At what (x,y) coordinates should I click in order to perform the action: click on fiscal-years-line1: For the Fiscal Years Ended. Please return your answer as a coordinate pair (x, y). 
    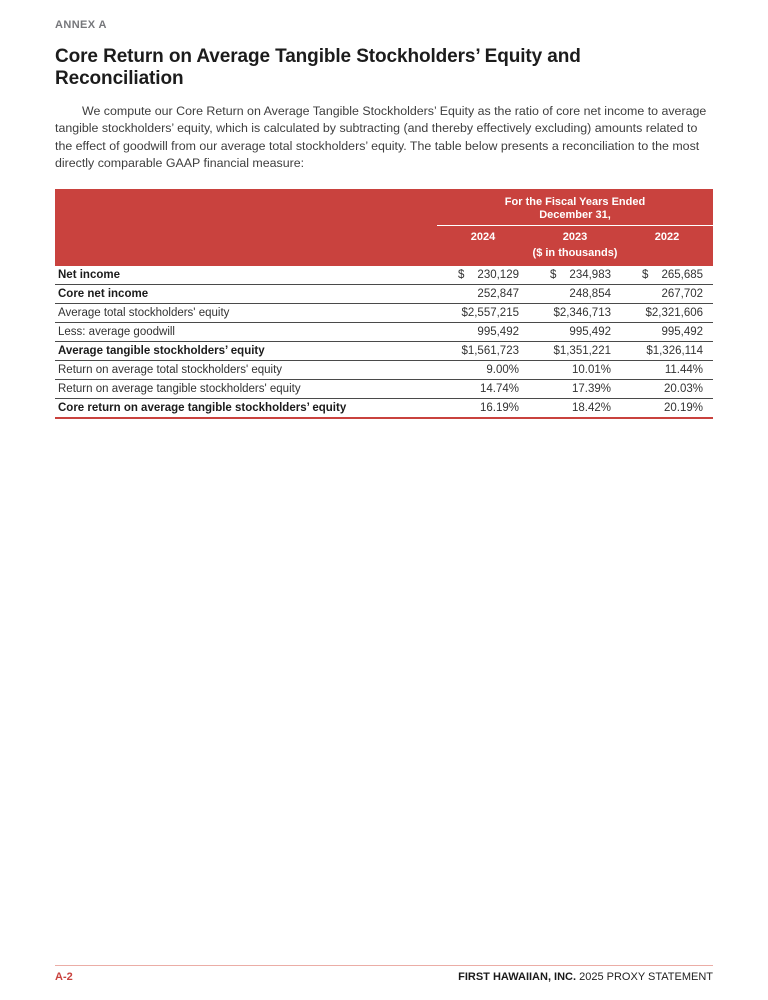
    Looking at the image, I should click on (575, 202).